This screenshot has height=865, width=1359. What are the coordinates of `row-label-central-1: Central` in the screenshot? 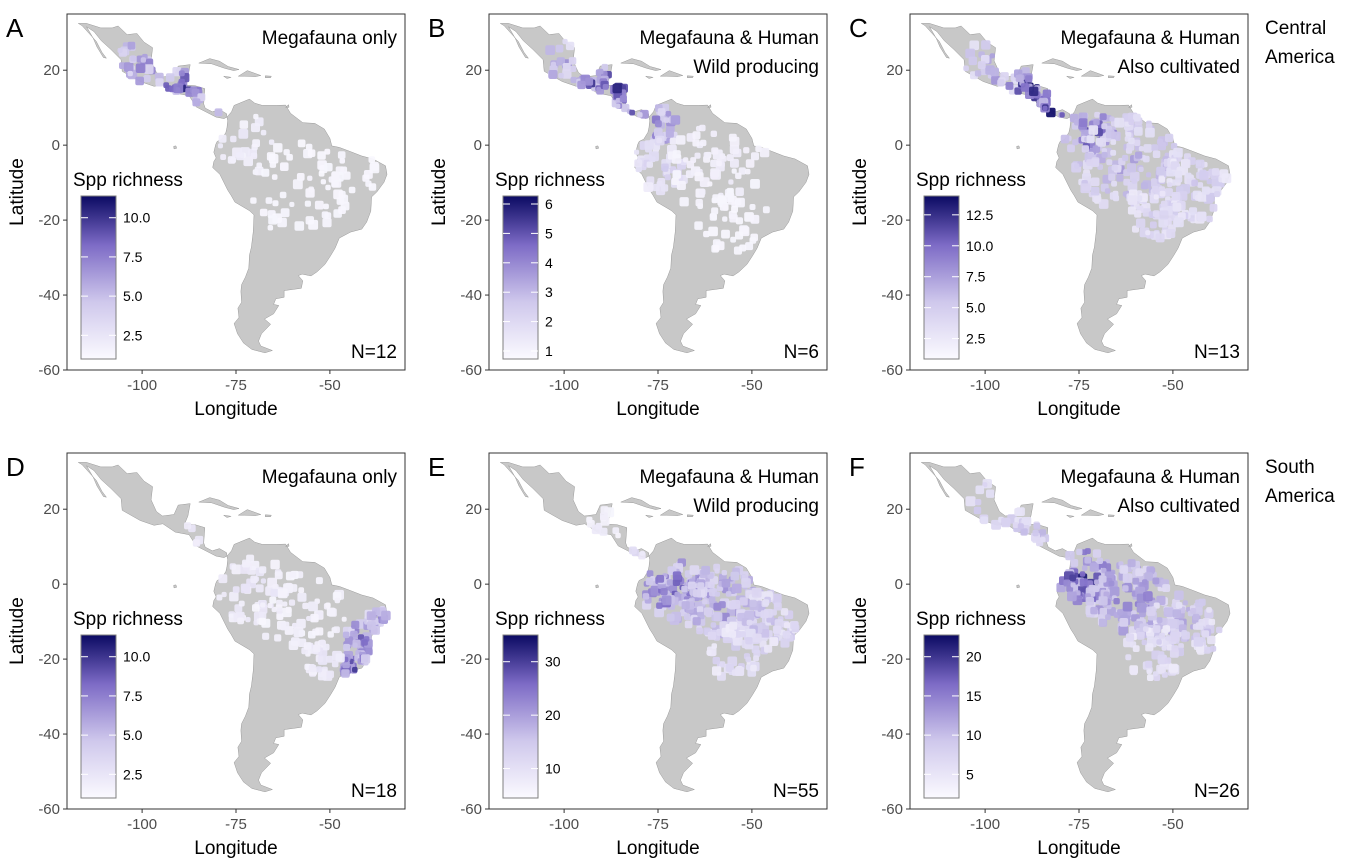 It's located at (1295, 28).